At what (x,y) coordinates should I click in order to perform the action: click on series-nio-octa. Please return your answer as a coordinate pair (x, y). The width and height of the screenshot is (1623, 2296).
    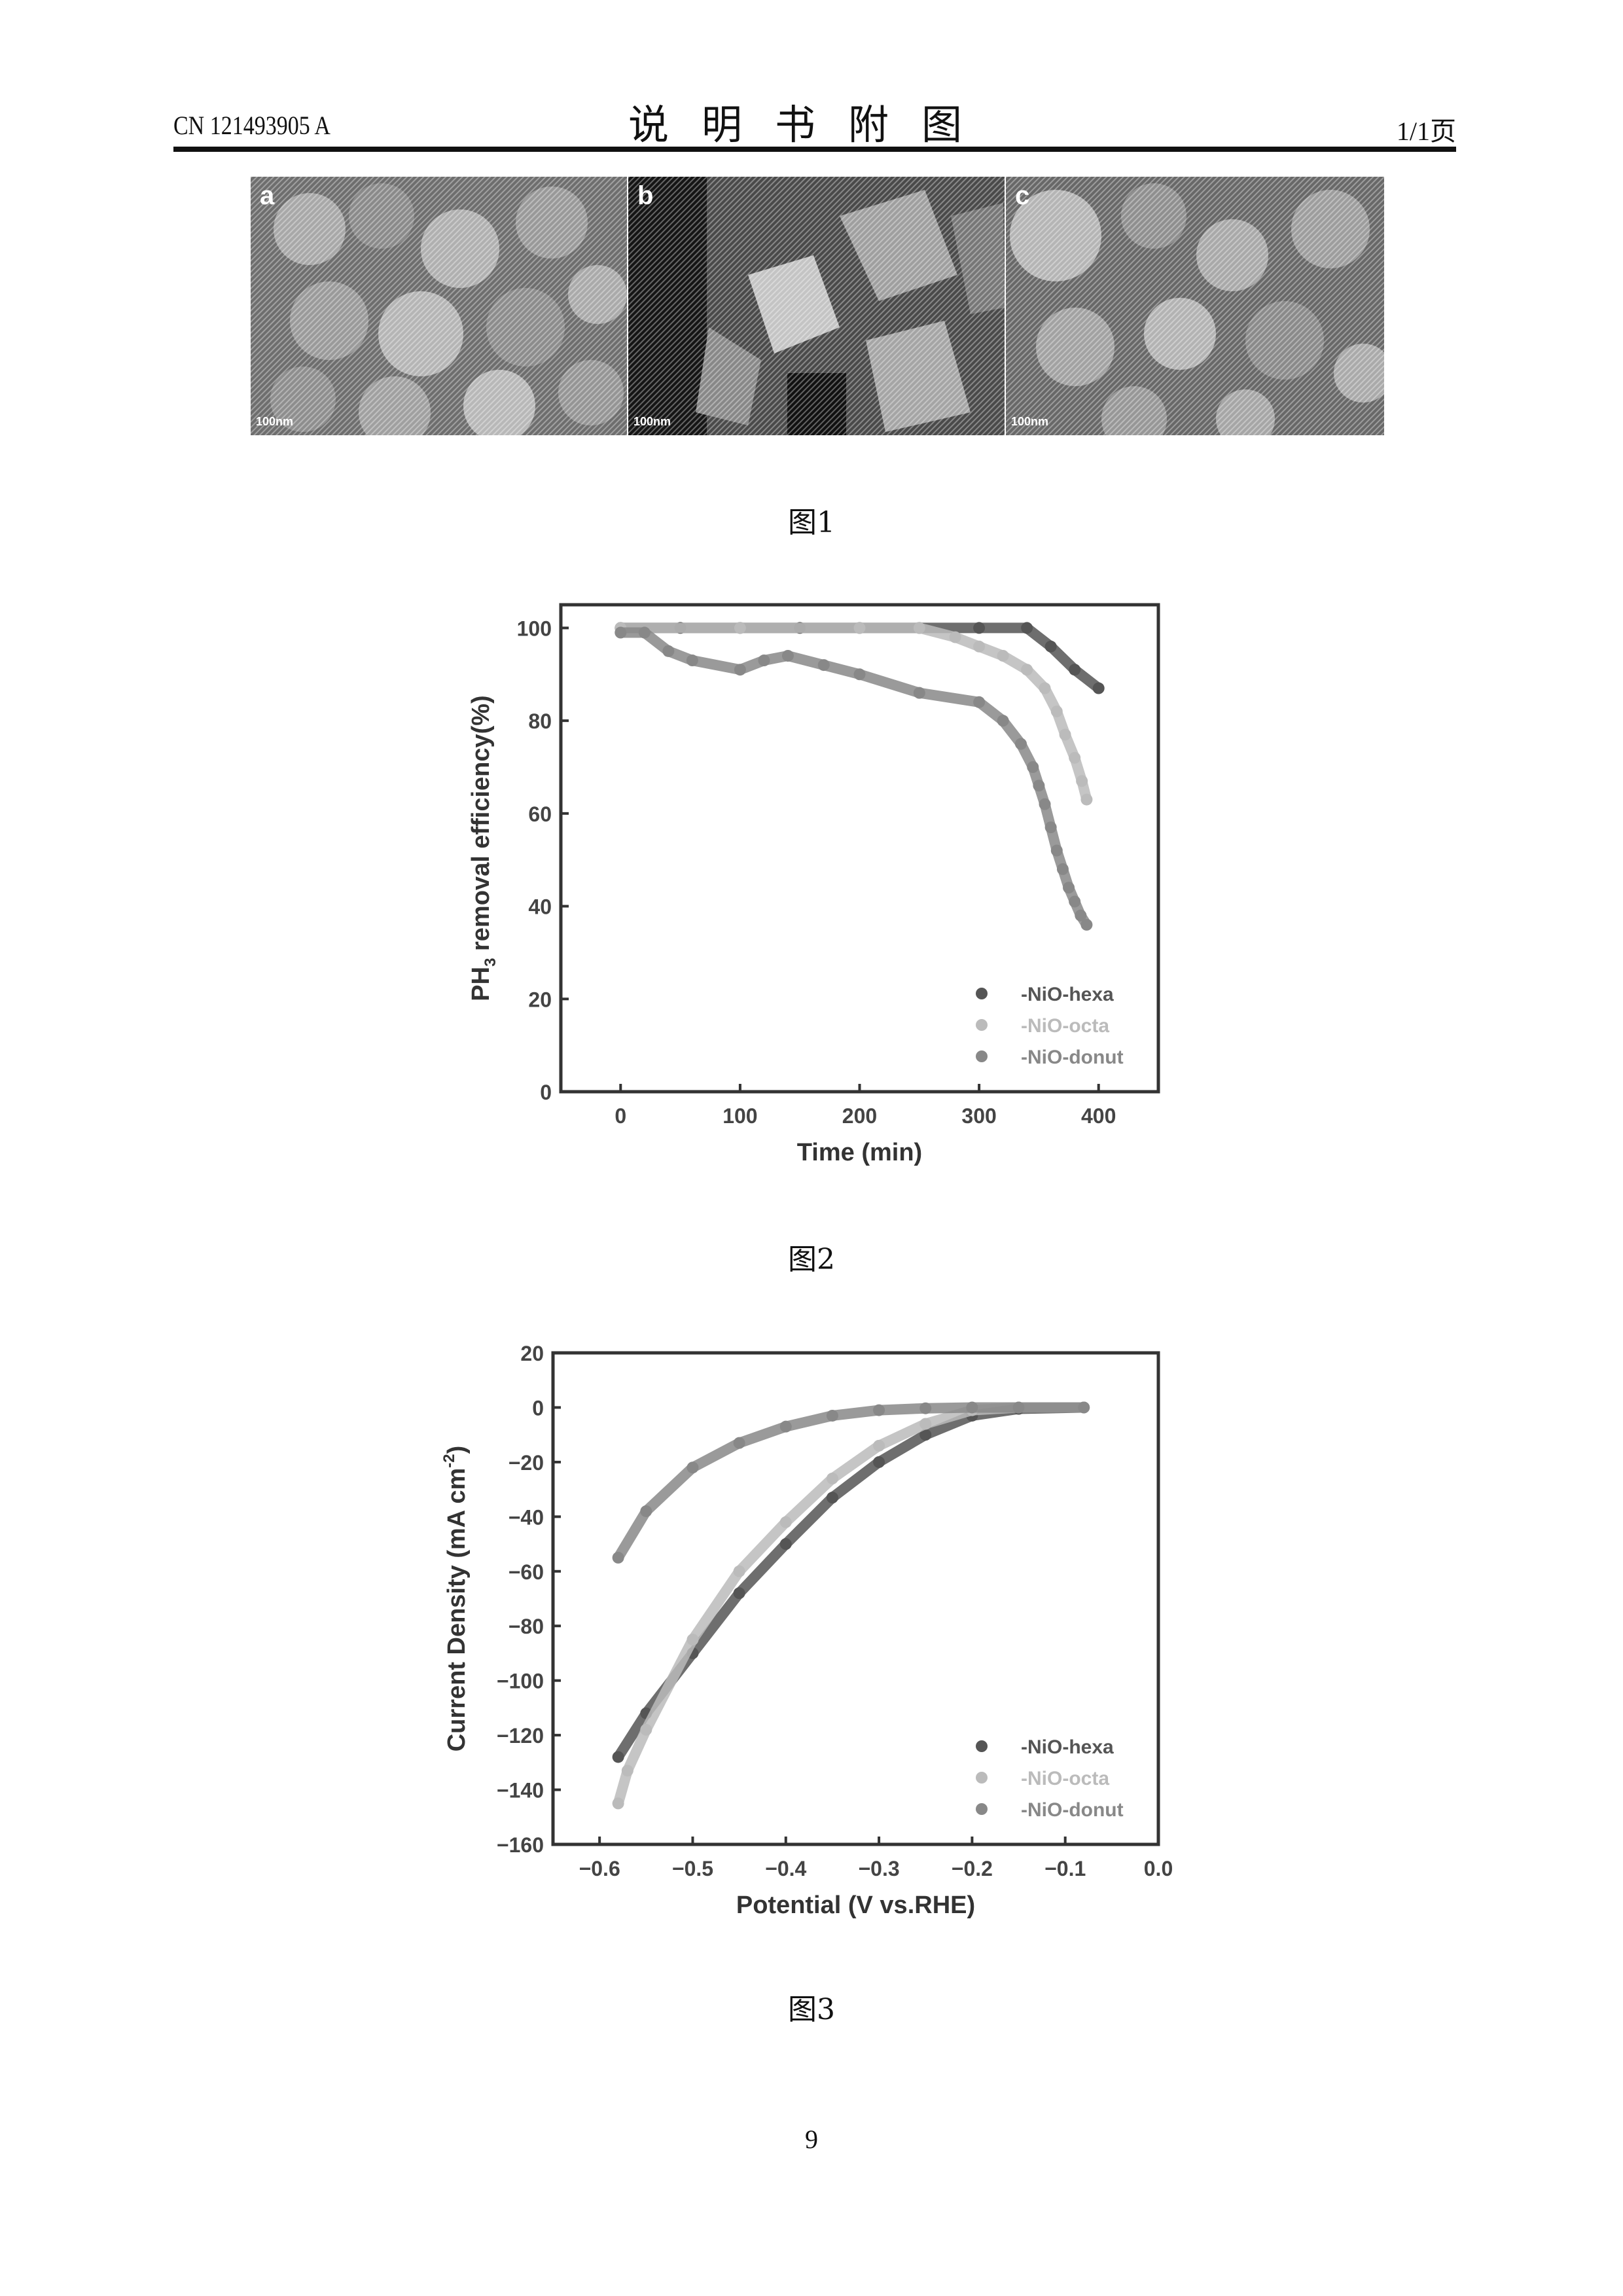
    Looking at the image, I should click on (854, 714).